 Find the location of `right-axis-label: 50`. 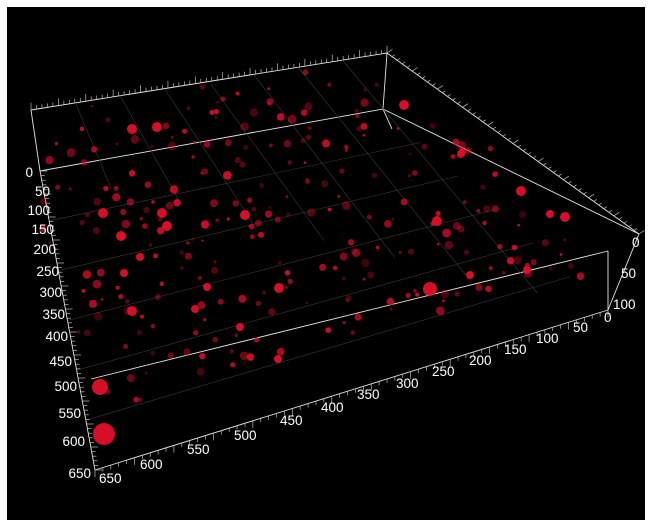

right-axis-label: 50 is located at coordinates (628, 273).